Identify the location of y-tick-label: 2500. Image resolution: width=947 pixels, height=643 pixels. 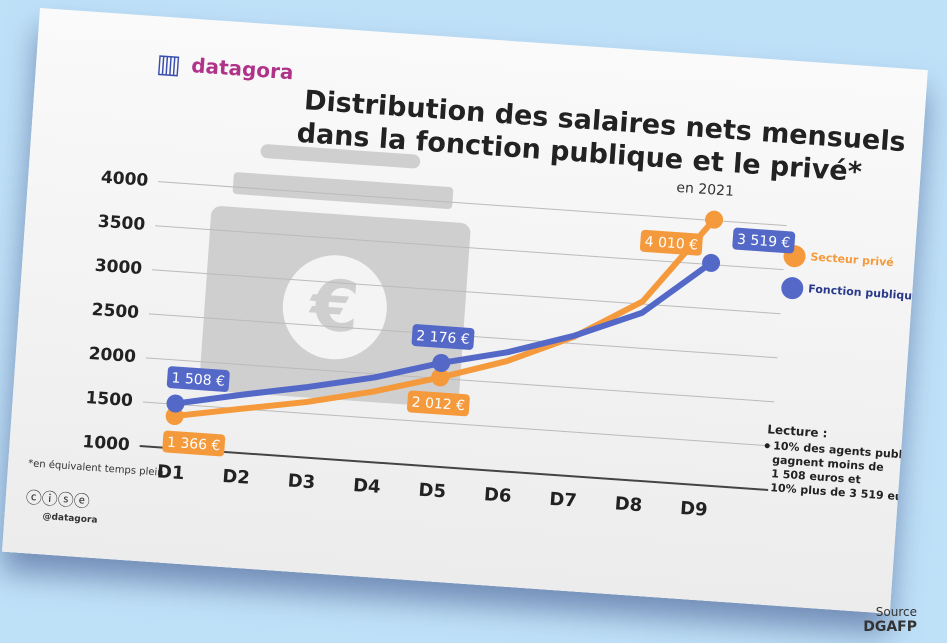
(115, 311).